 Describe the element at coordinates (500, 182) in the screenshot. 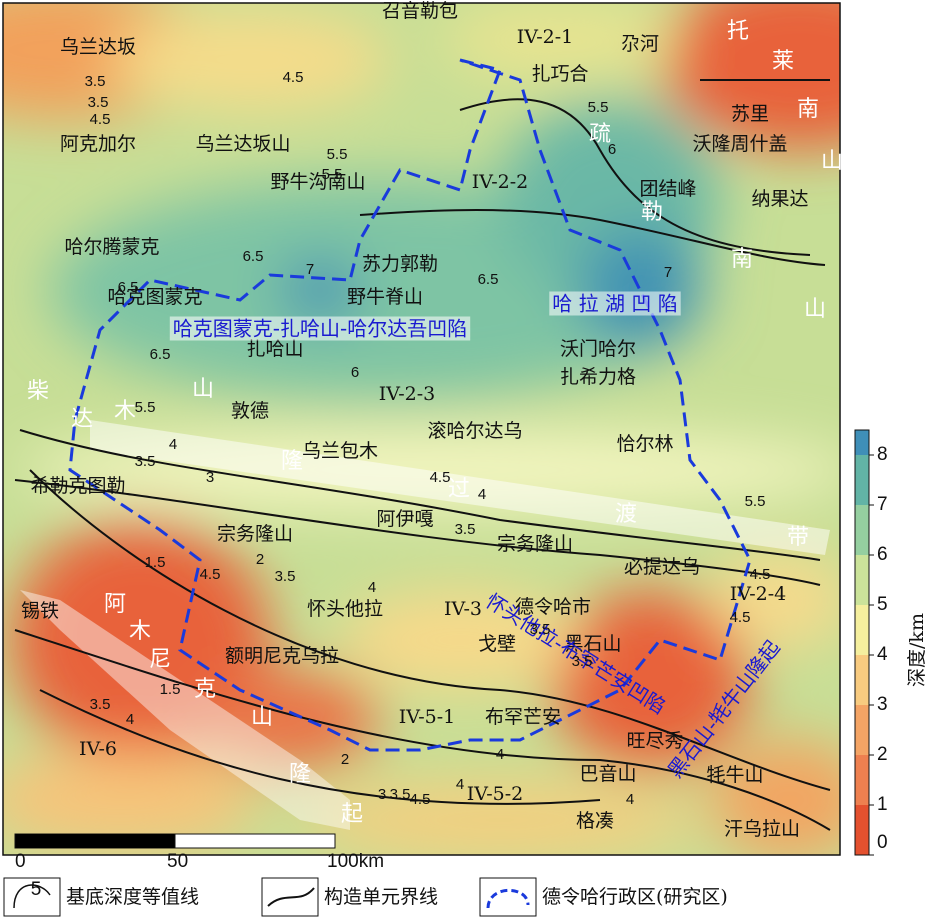

I see `place-label: IV-2-2` at that location.